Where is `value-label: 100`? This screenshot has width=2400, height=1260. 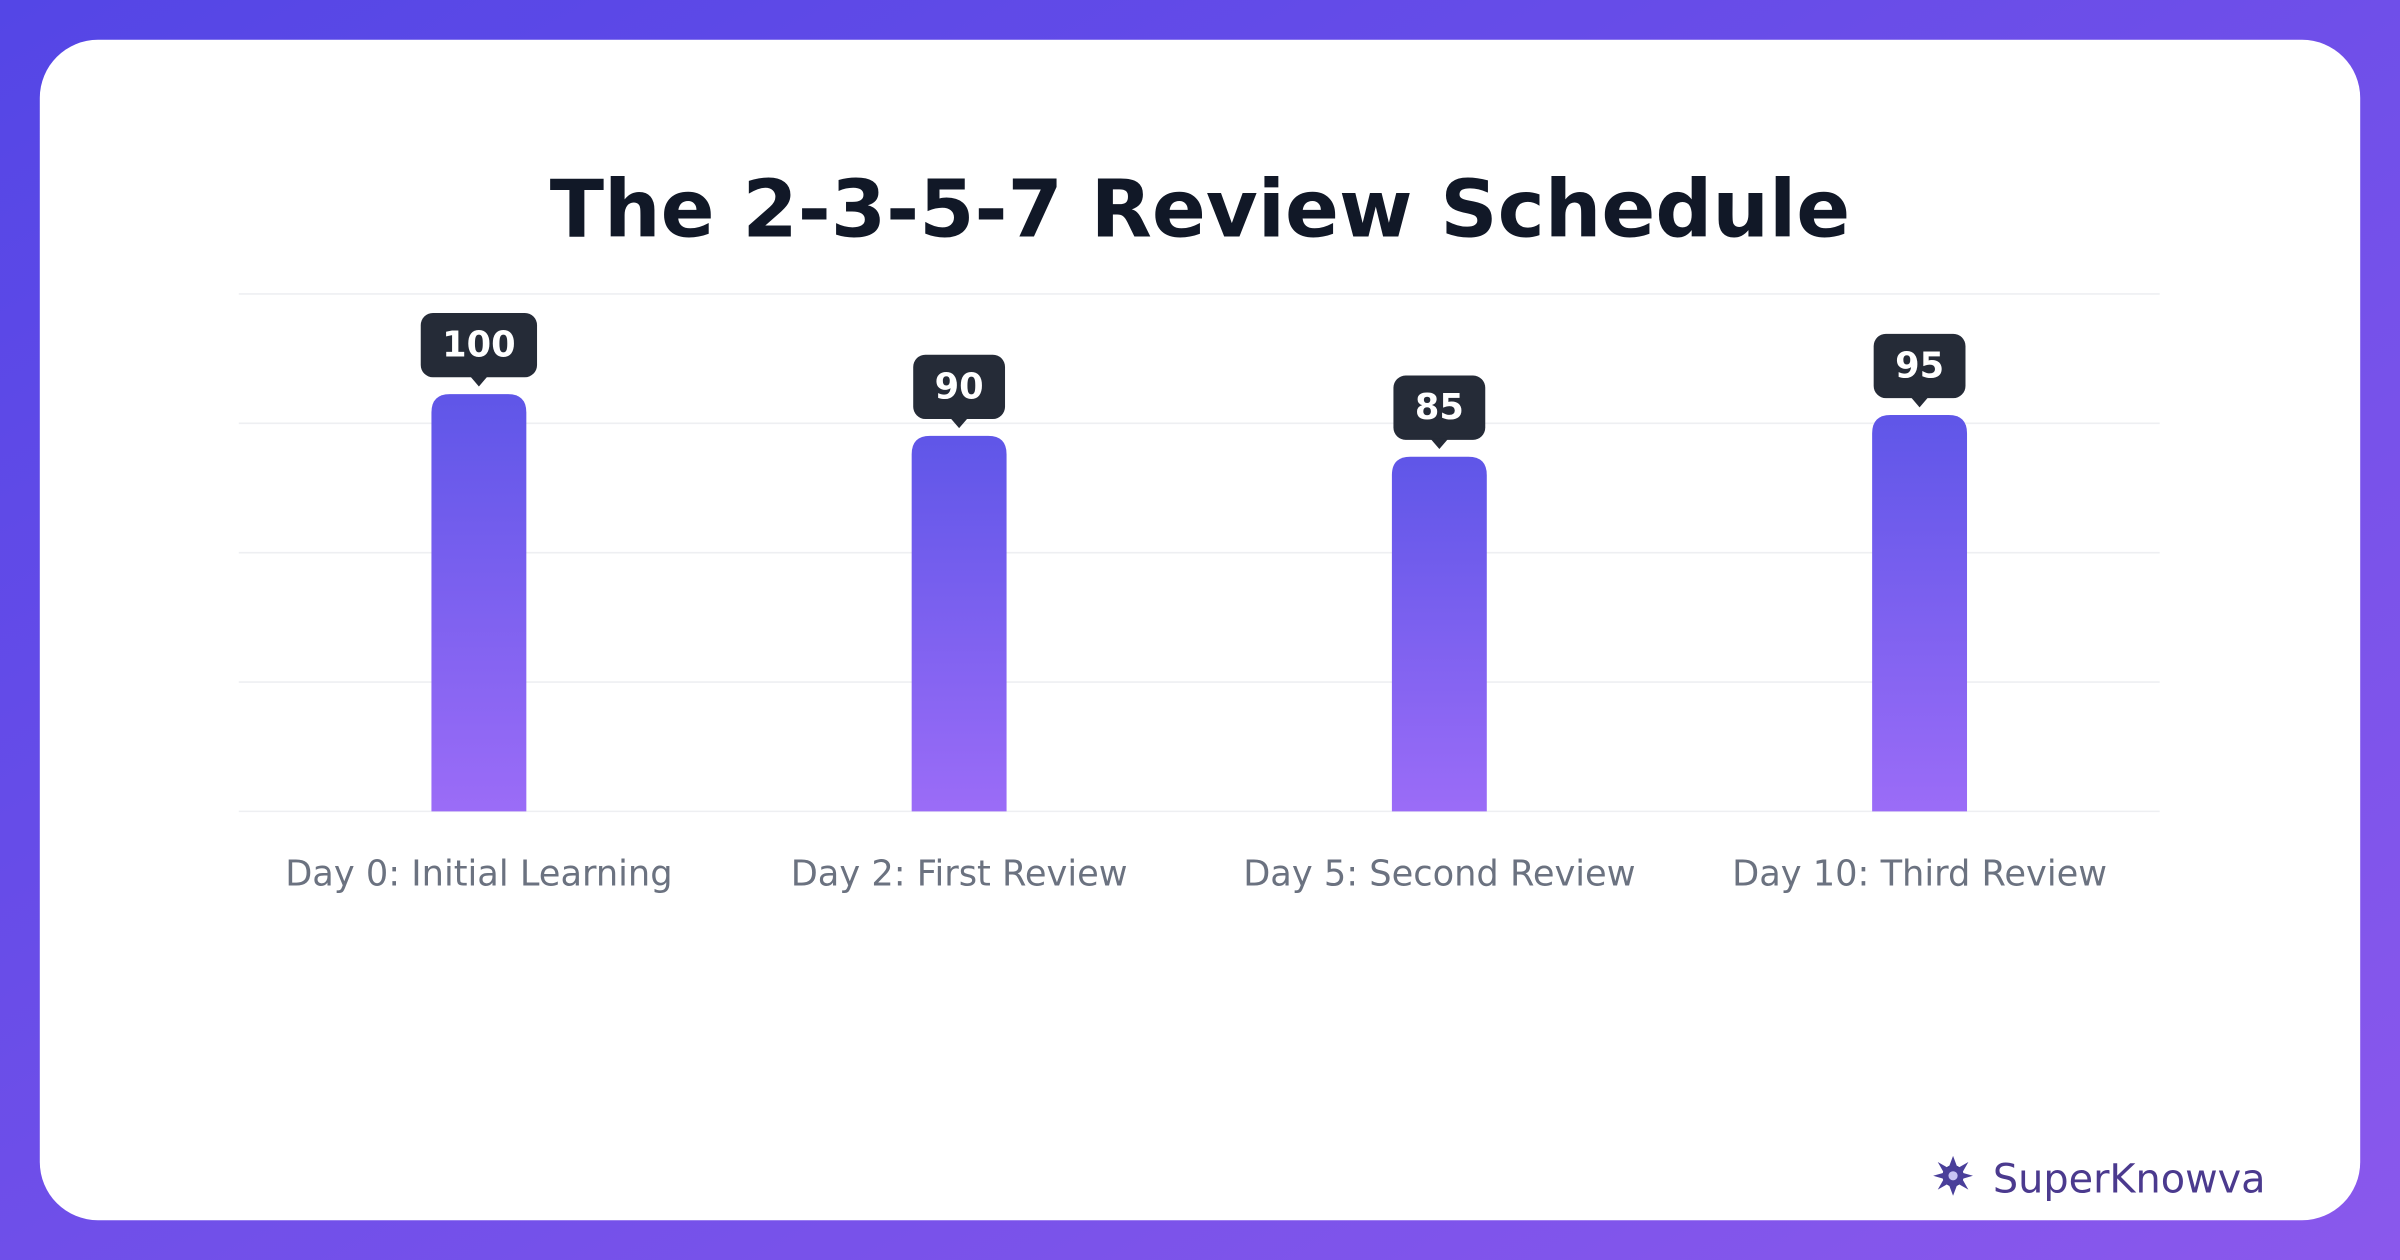 value-label: 100 is located at coordinates (478, 345).